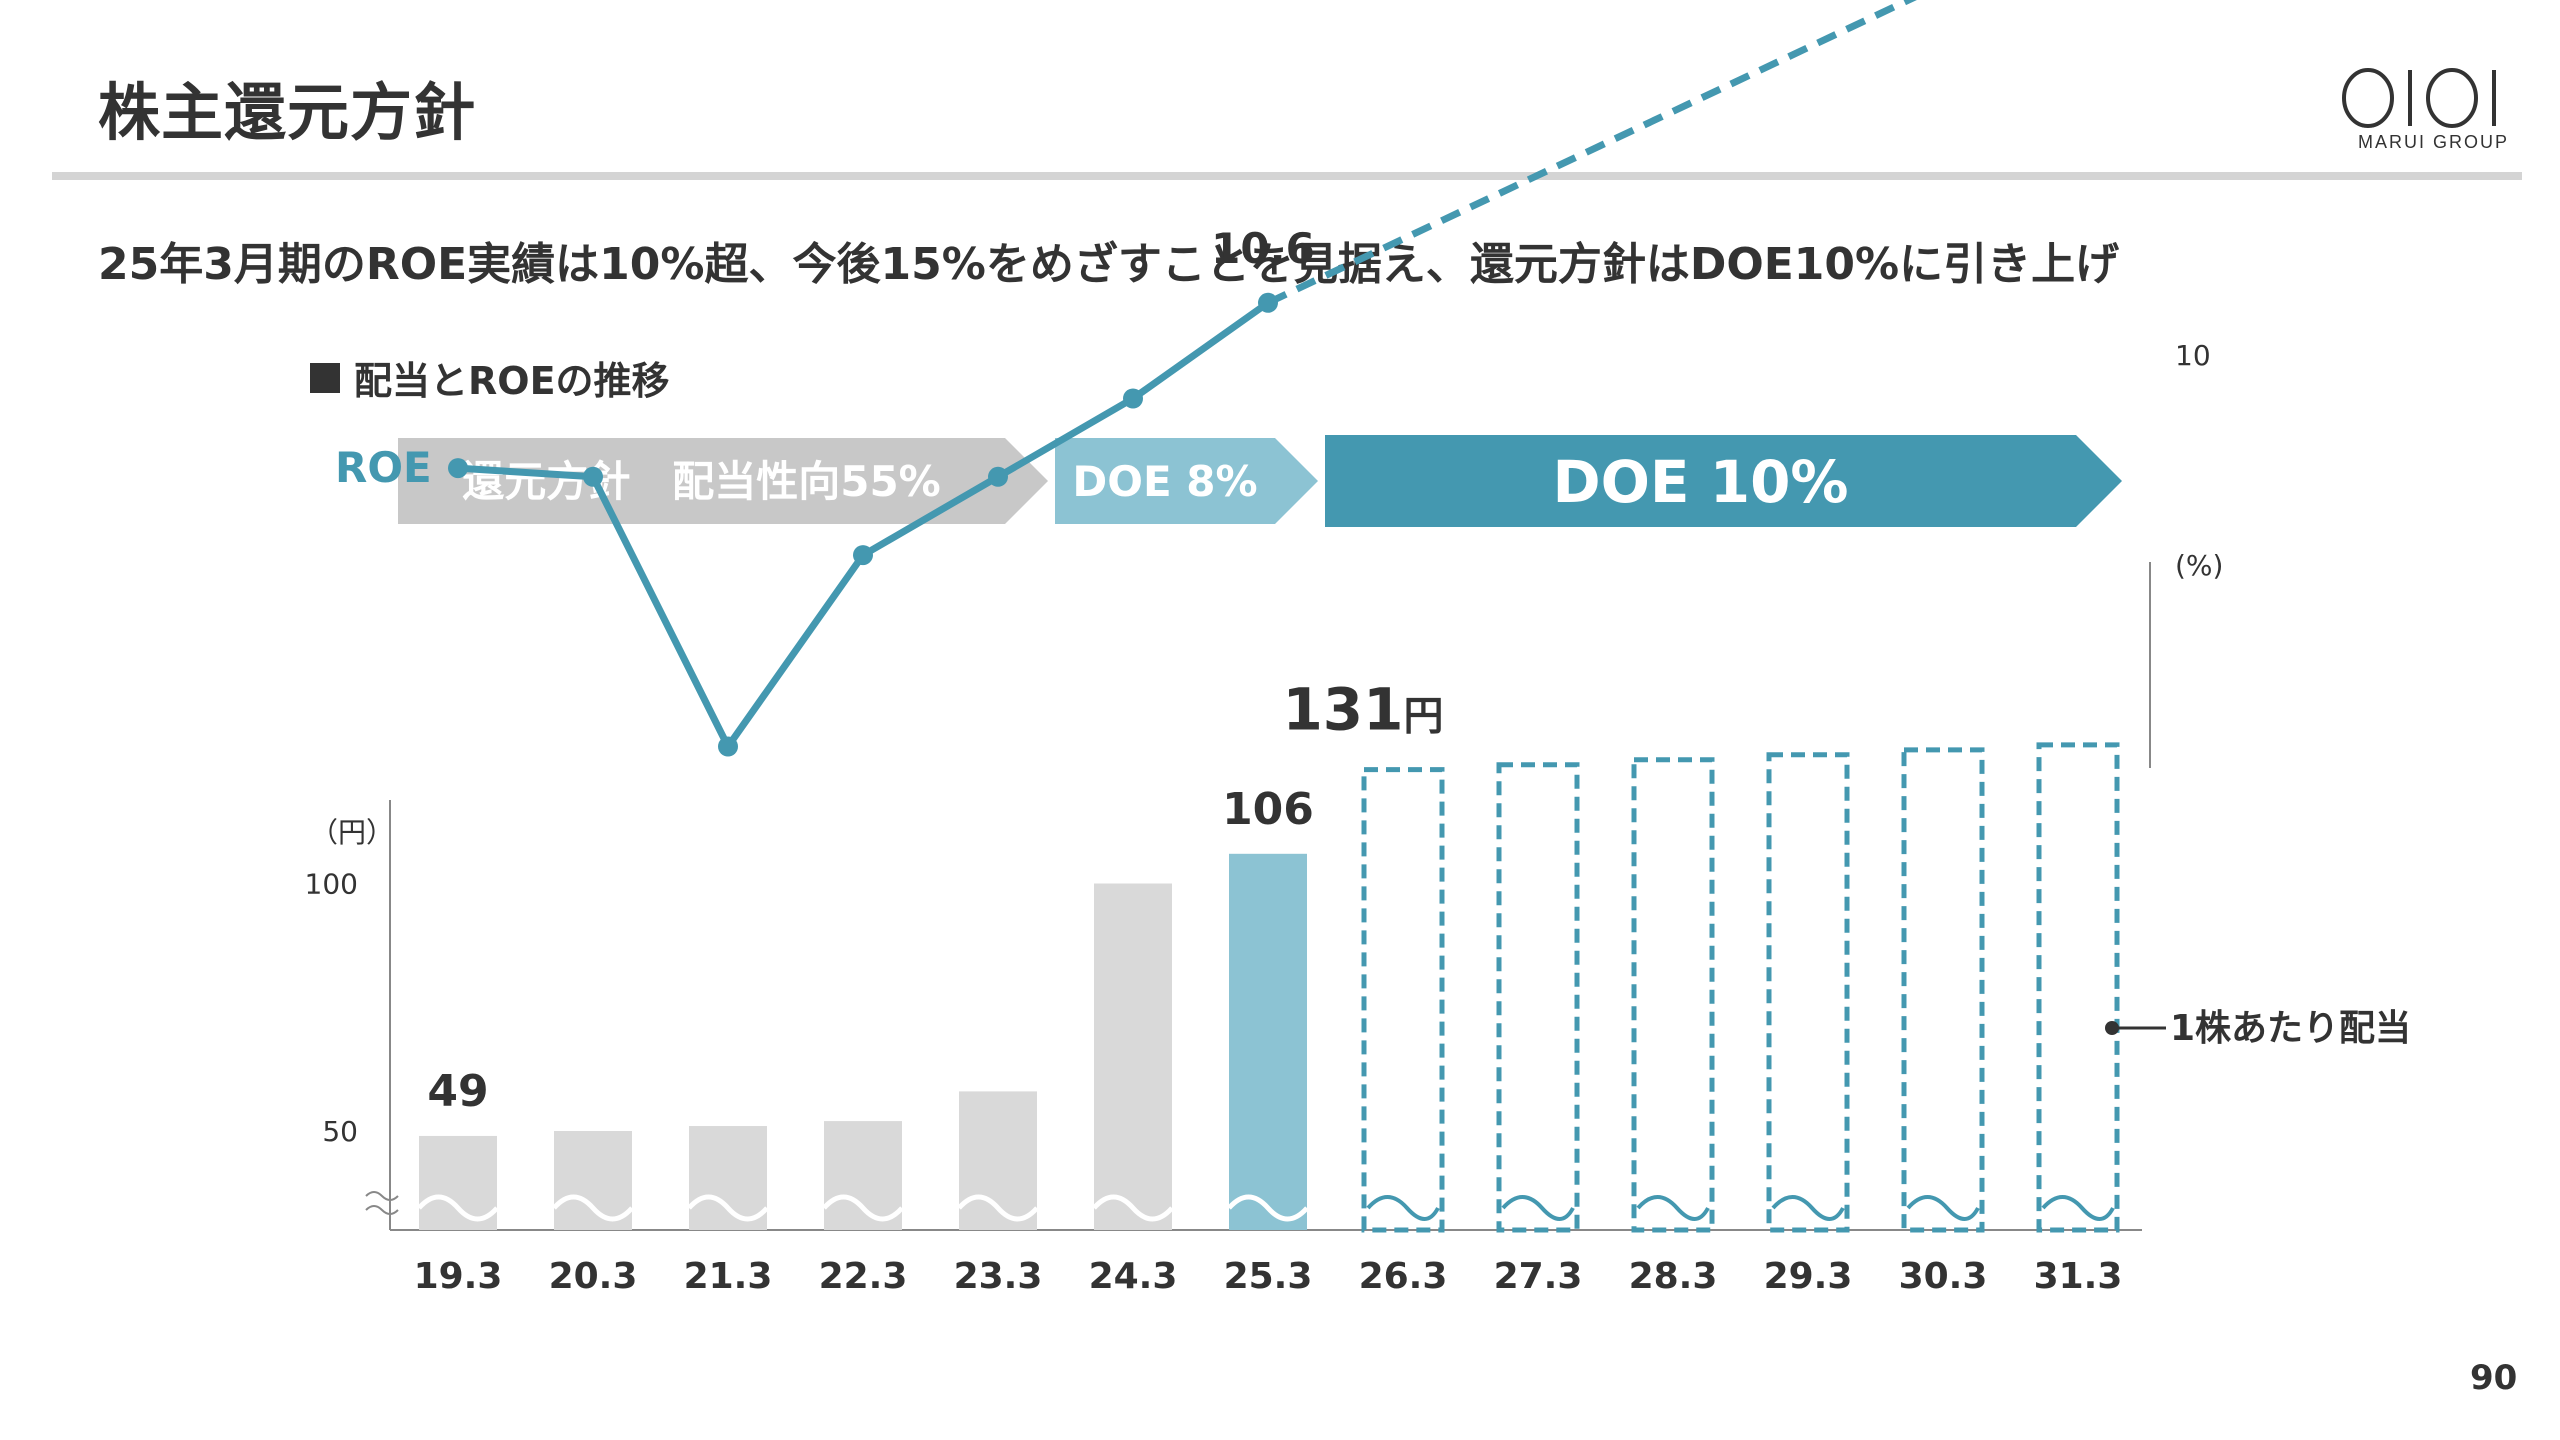  Describe the element at coordinates (728, 1276) in the screenshot. I see `x-tick-label: 21.3` at that location.